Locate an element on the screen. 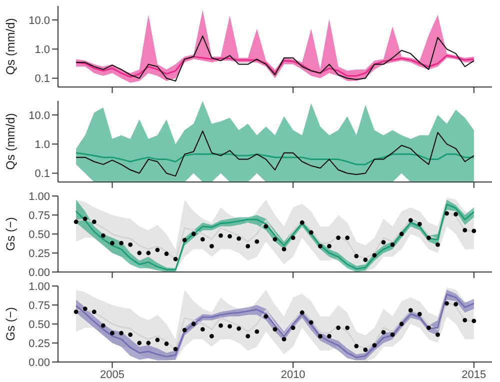  y-axis-title: Gs (−) is located at coordinates (10, 324).